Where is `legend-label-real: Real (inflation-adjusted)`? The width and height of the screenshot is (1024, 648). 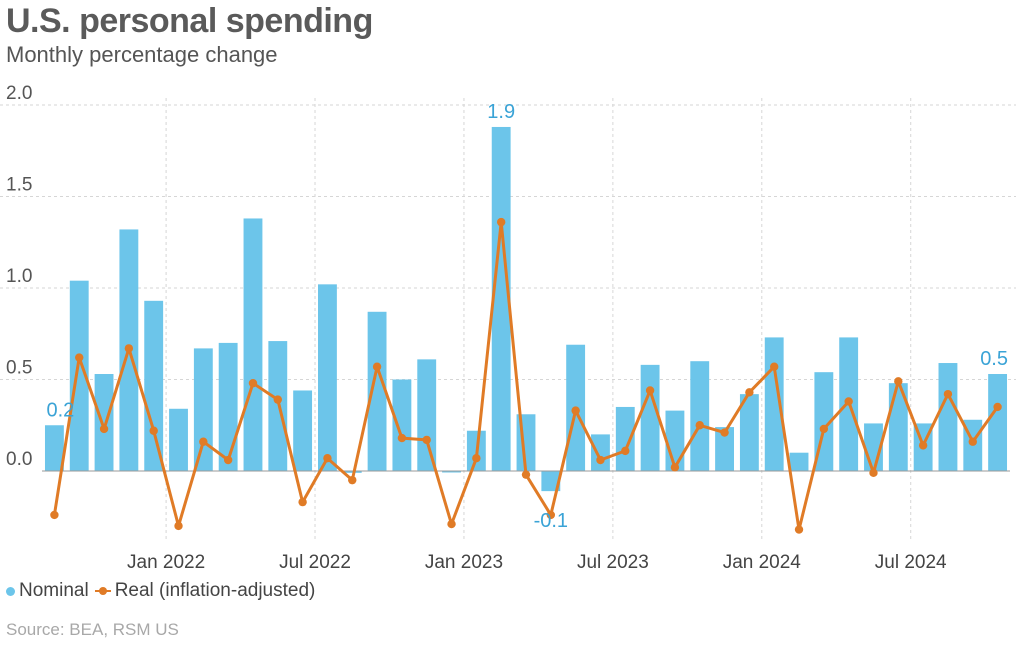 legend-label-real: Real (inflation-adjusted) is located at coordinates (215, 590).